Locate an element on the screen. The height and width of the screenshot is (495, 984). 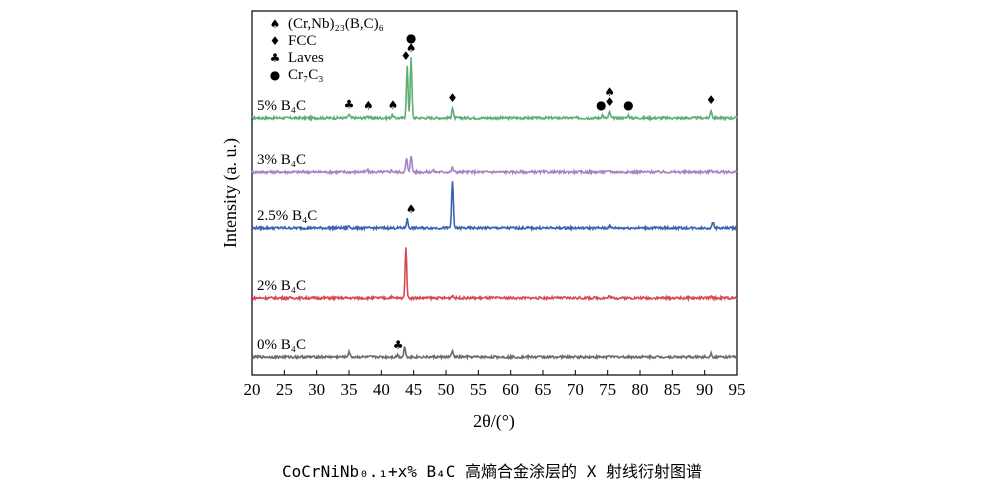
x-tick-label: 25 is located at coordinates (284, 389).